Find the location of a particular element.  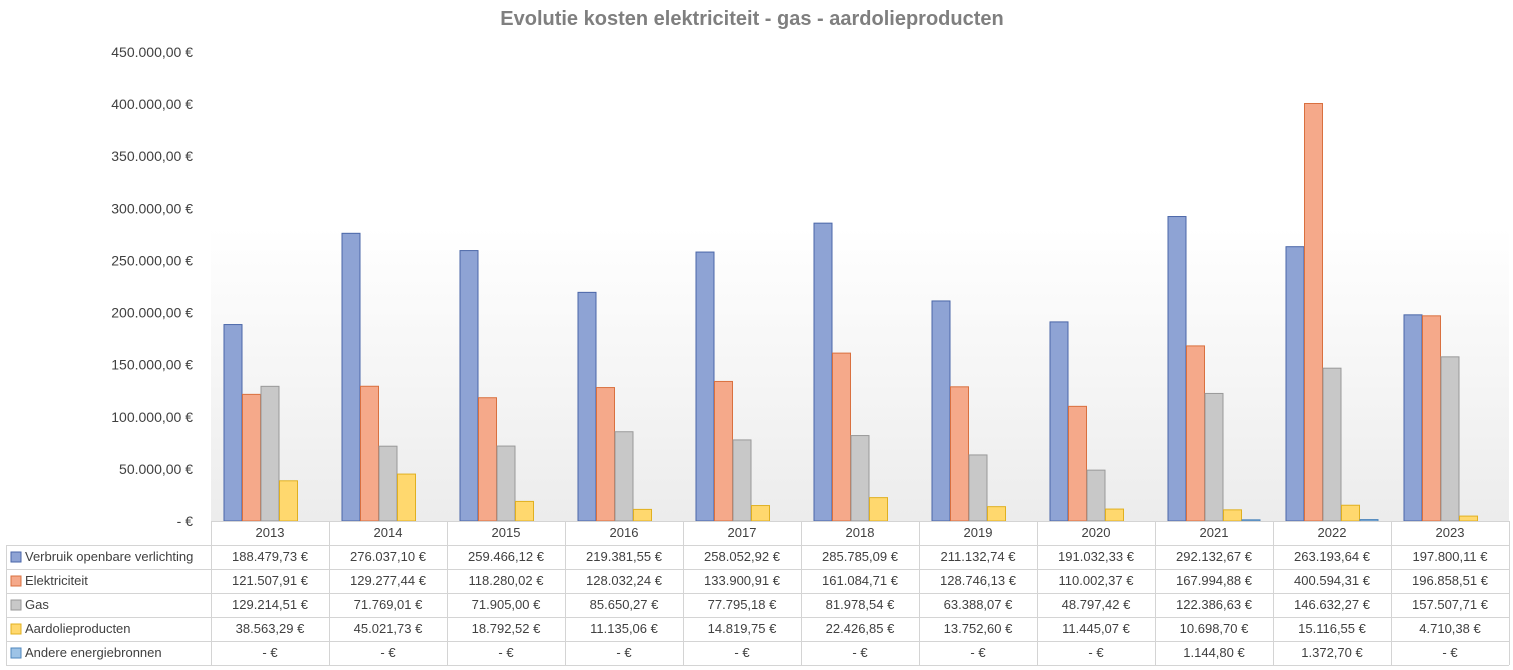

bar-aardolieproducten-2015 is located at coordinates (524, 511).